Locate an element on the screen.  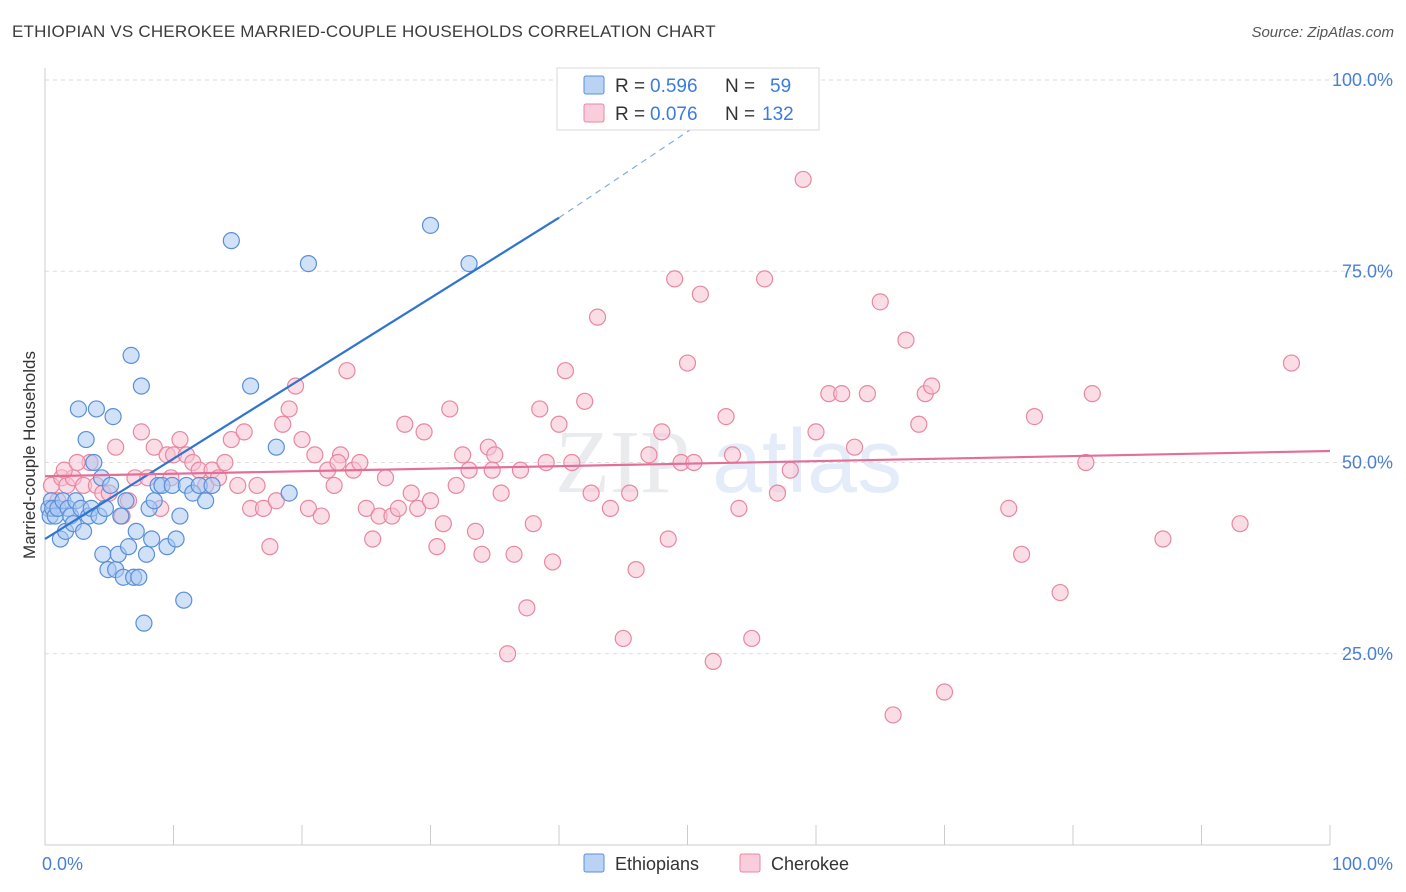
legend-n-value-cherokee: 132 is located at coordinates (778, 114).